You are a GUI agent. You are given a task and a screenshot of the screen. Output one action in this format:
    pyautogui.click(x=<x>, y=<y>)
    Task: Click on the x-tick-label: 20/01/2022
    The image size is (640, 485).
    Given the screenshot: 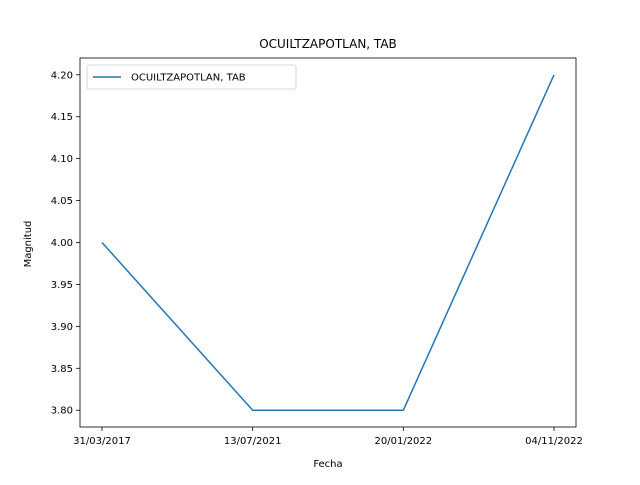 What is the action you would take?
    pyautogui.click(x=404, y=441)
    